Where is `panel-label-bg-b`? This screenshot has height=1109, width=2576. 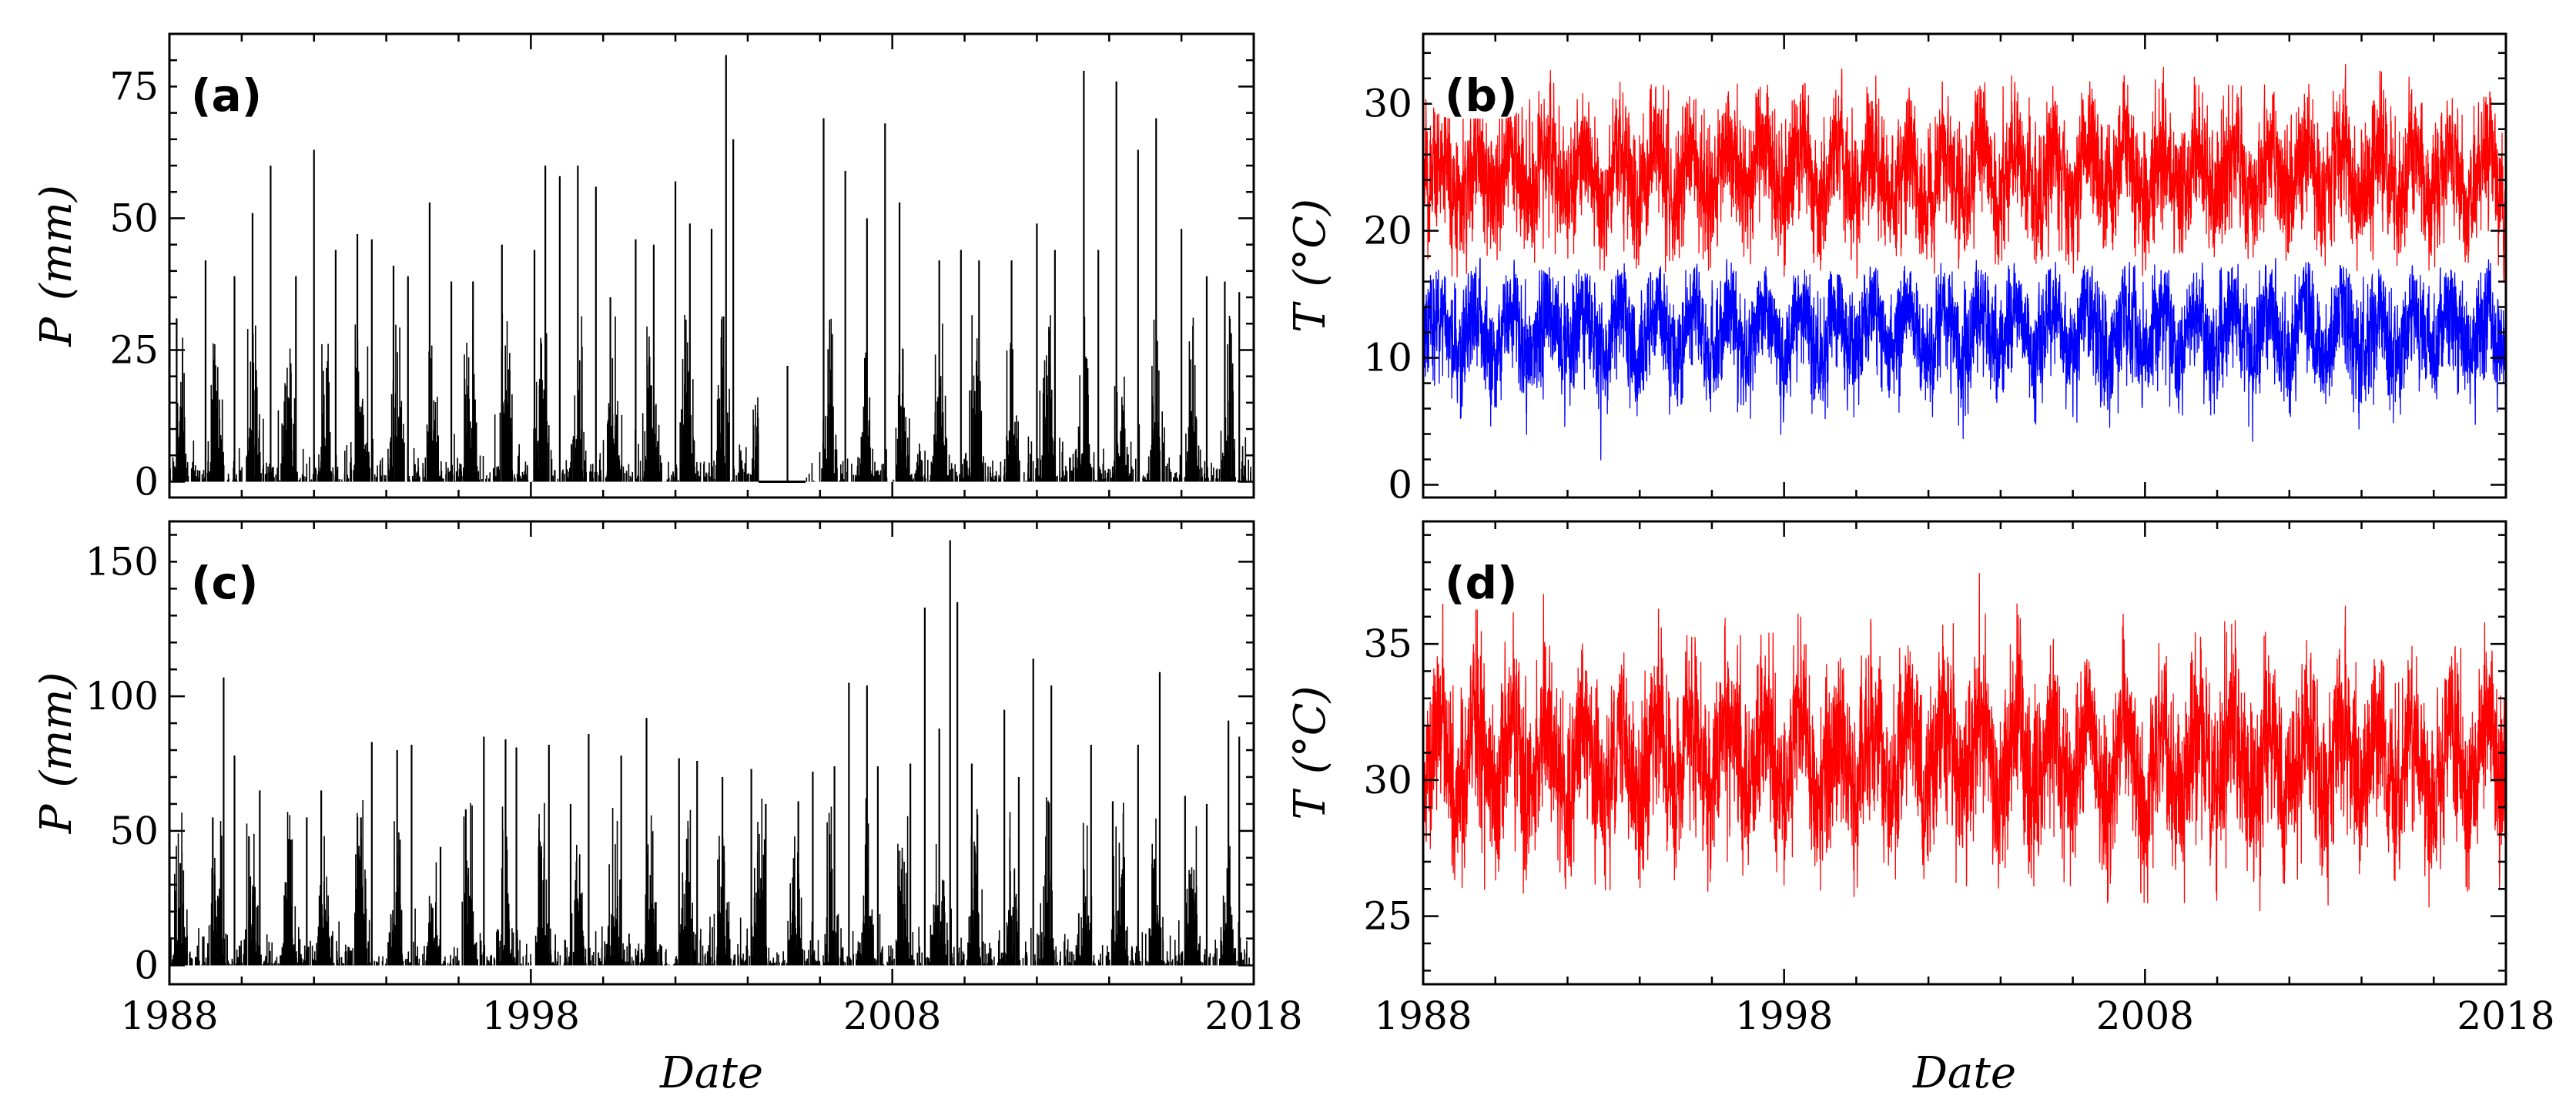
panel-label-bg-b is located at coordinates (1477, 84).